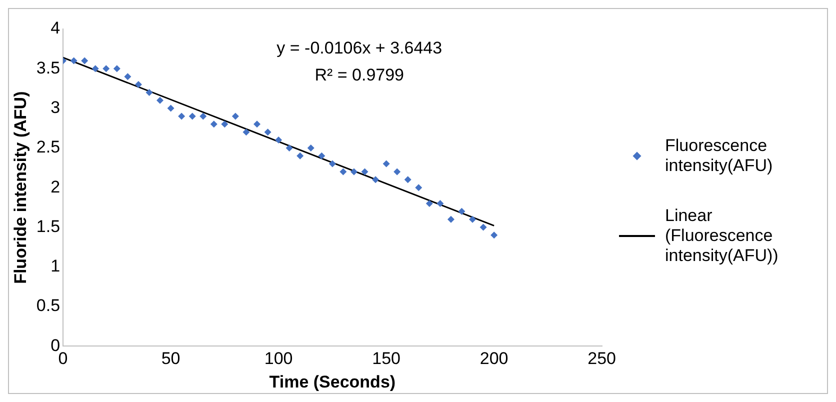  What do you see at coordinates (20, 187) in the screenshot?
I see `y-axis-title: Fluoride intensity (AFU)` at bounding box center [20, 187].